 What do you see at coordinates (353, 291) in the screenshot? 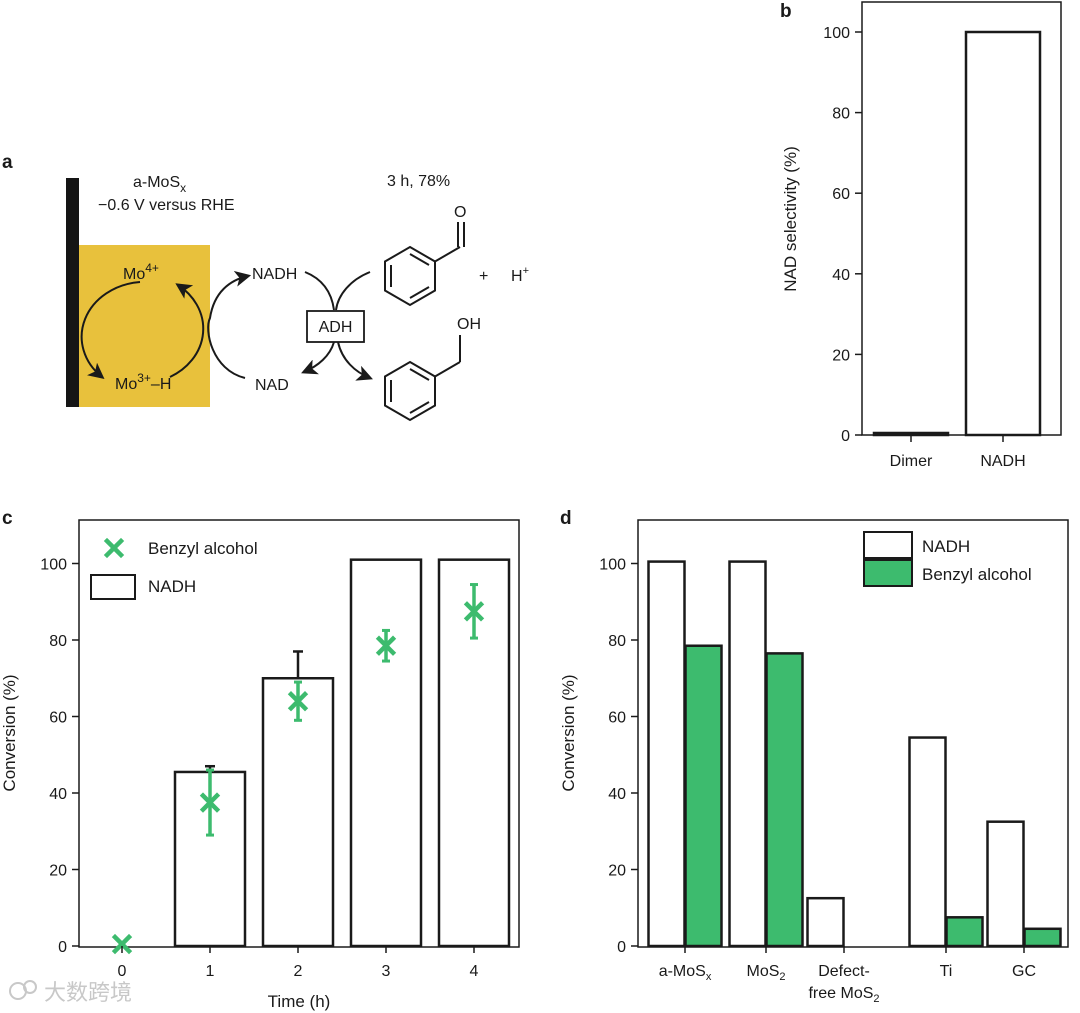
I see `aldehyde-to-adh-line` at bounding box center [353, 291].